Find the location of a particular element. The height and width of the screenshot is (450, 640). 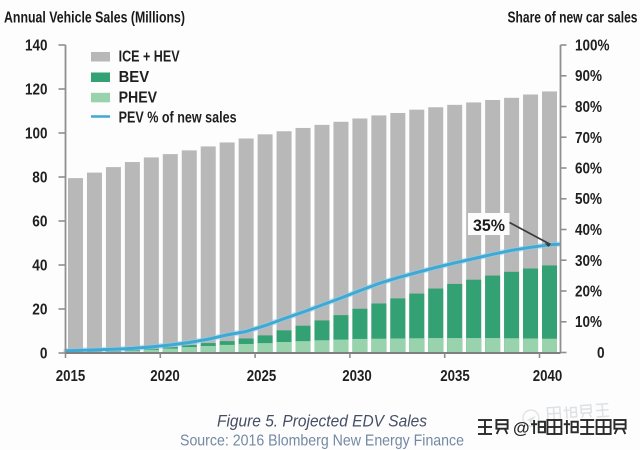

svg-text: 80 is located at coordinates (39, 178).